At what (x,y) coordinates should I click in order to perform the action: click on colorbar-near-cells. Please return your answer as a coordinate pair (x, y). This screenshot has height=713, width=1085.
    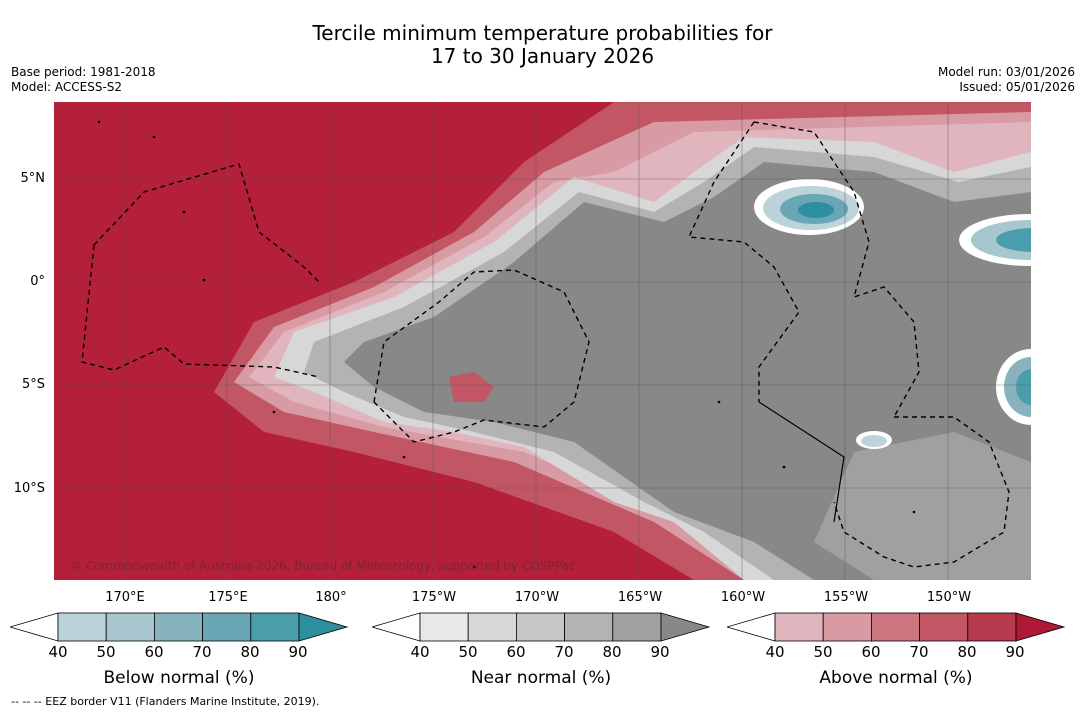
    Looking at the image, I should click on (540, 627).